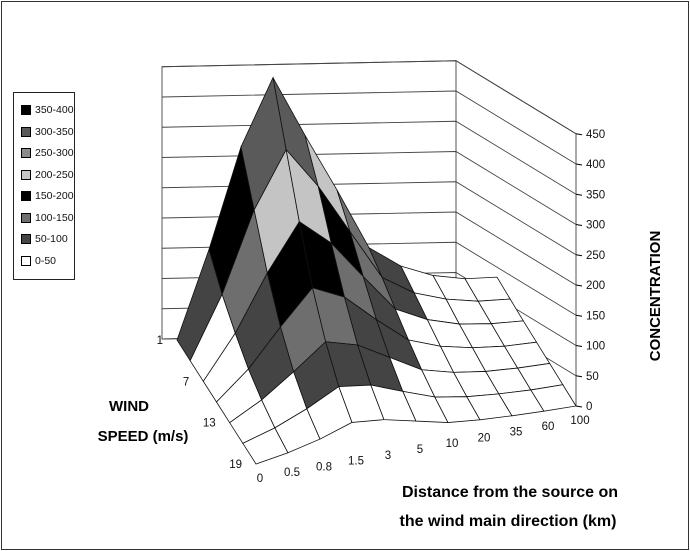 Image resolution: width=690 pixels, height=551 pixels. What do you see at coordinates (160, 341) in the screenshot?
I see `y-tick-label: 1` at bounding box center [160, 341].